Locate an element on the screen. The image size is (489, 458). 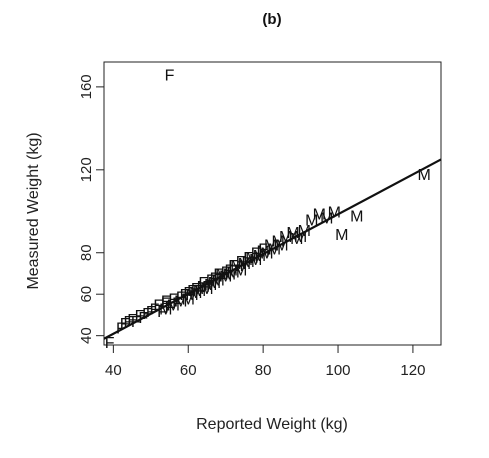
x-axis-label: Reported Weight (kg) is located at coordinates (272, 424).